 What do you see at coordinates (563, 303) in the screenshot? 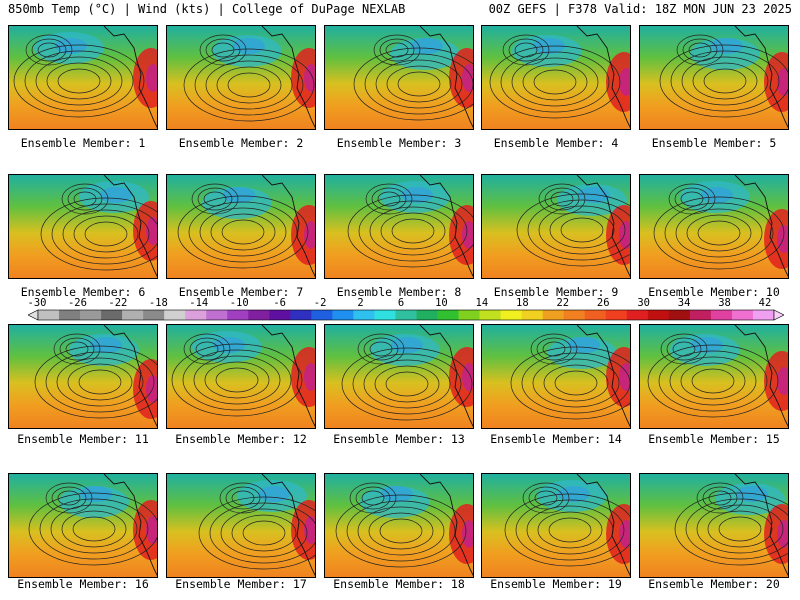
I see `colorbar-tick-label: 22` at bounding box center [563, 303].